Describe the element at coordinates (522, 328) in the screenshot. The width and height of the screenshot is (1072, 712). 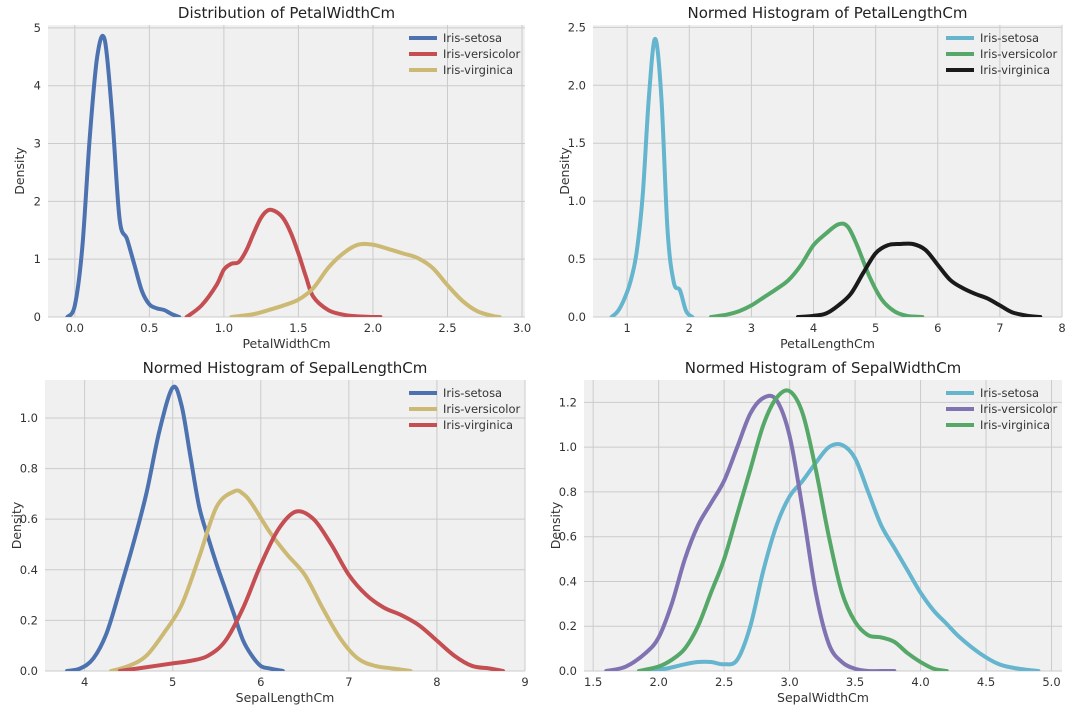
I see `x-tick-label: 3.0` at that location.